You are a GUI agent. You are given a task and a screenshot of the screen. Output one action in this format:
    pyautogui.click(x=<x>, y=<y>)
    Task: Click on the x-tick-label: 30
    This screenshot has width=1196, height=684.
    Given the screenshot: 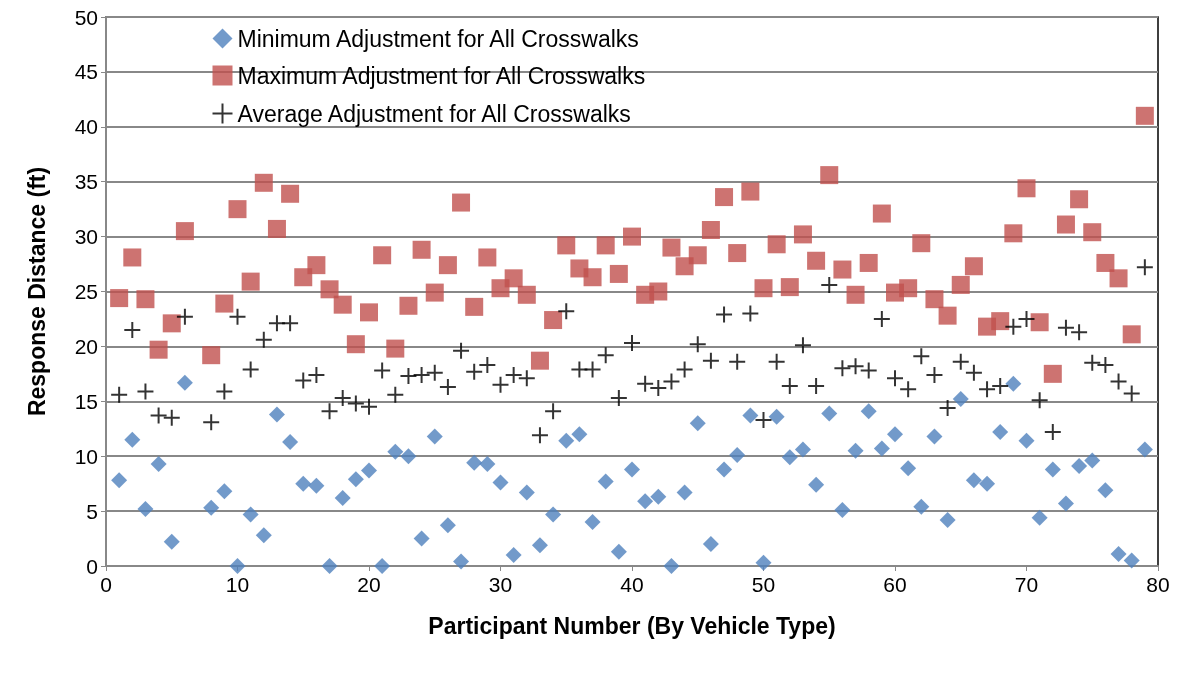 What is the action you would take?
    pyautogui.click(x=500, y=584)
    